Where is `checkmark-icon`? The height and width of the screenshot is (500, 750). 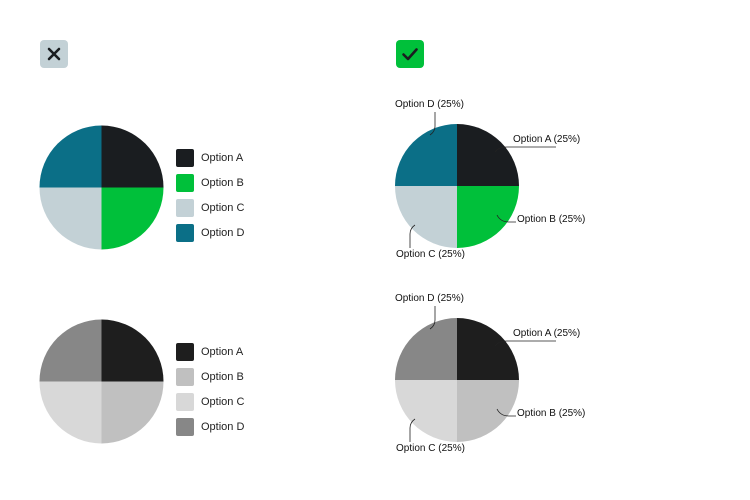
checkmark-icon is located at coordinates (410, 54).